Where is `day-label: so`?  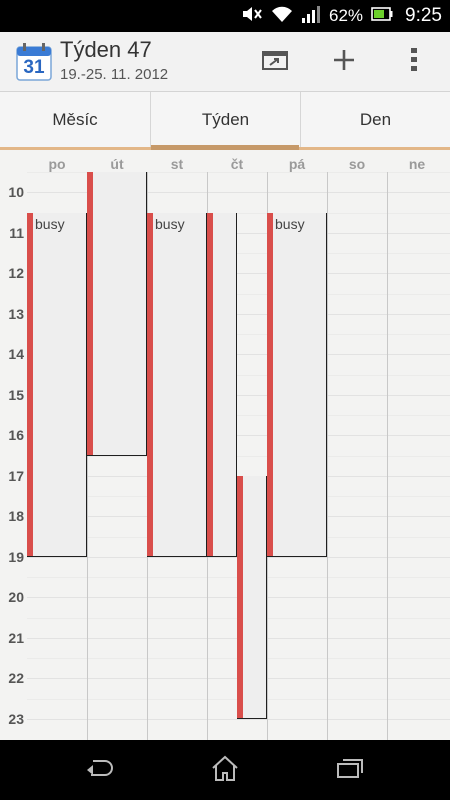
day-label: so is located at coordinates (357, 164).